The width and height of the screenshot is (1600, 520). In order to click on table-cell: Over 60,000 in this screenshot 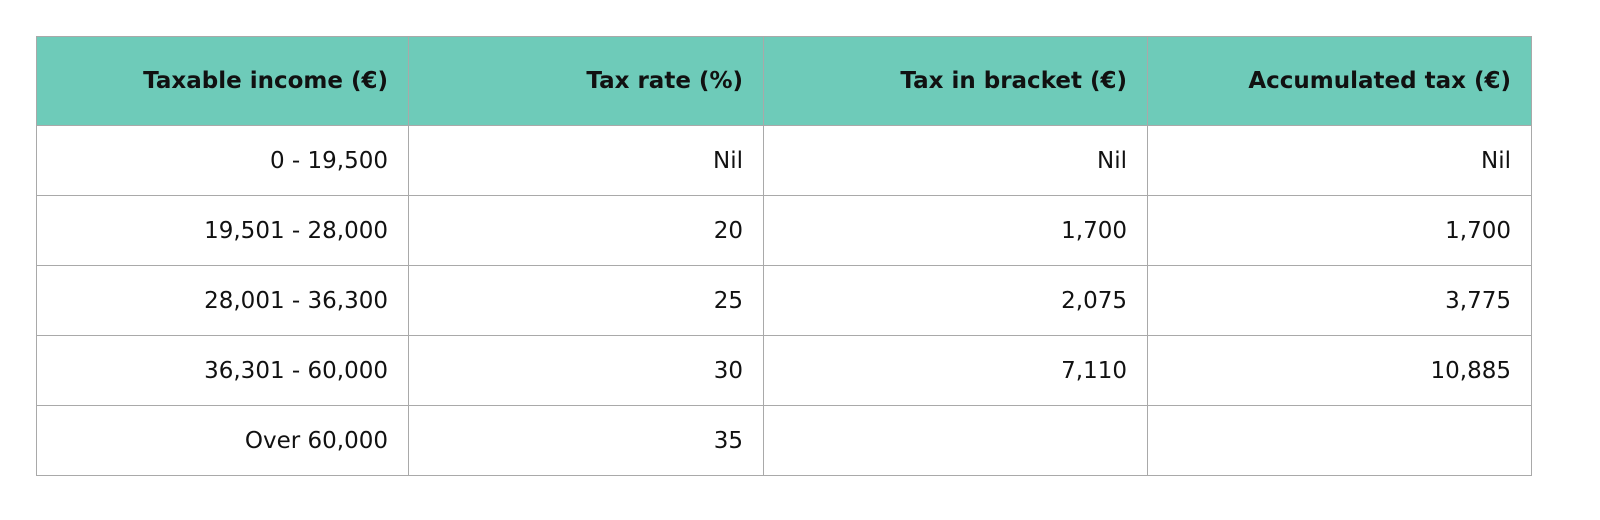, I will do `click(222, 440)`.